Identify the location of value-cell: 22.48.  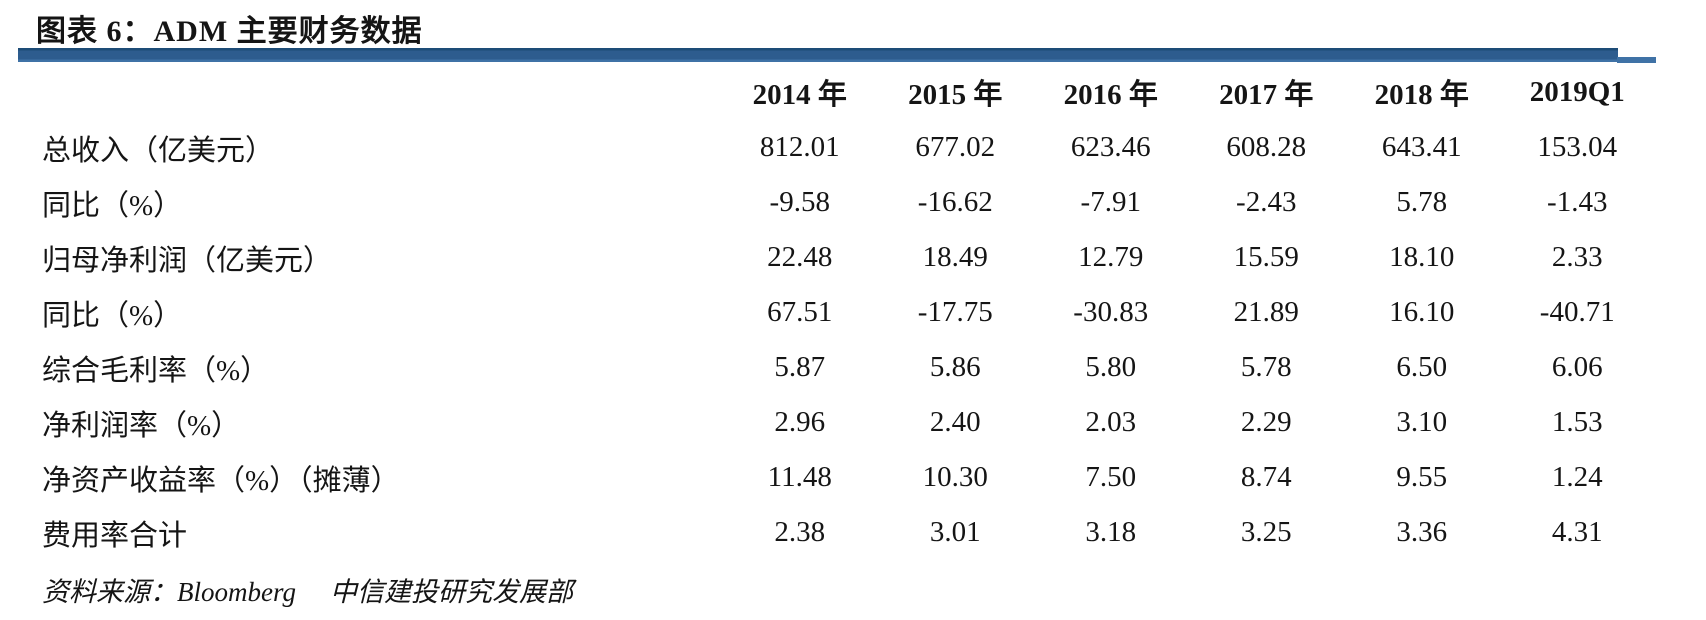
(800, 257).